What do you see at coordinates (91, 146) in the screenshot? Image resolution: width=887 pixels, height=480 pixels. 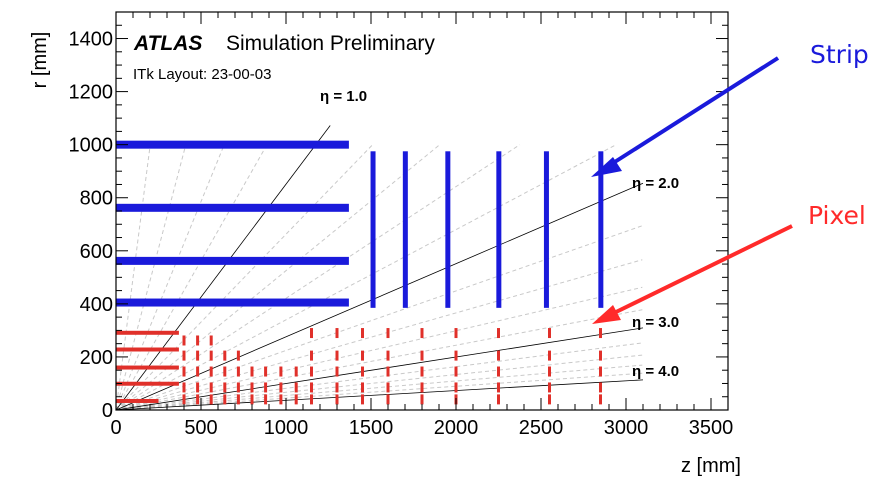 I see `y-tick-label: 1000` at bounding box center [91, 146].